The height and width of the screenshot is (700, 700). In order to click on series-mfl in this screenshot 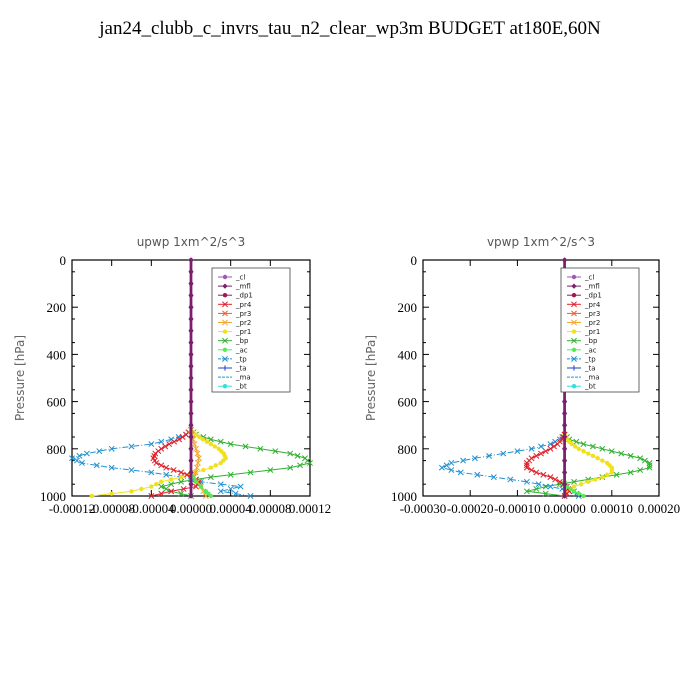, I will do `click(191, 378)`.